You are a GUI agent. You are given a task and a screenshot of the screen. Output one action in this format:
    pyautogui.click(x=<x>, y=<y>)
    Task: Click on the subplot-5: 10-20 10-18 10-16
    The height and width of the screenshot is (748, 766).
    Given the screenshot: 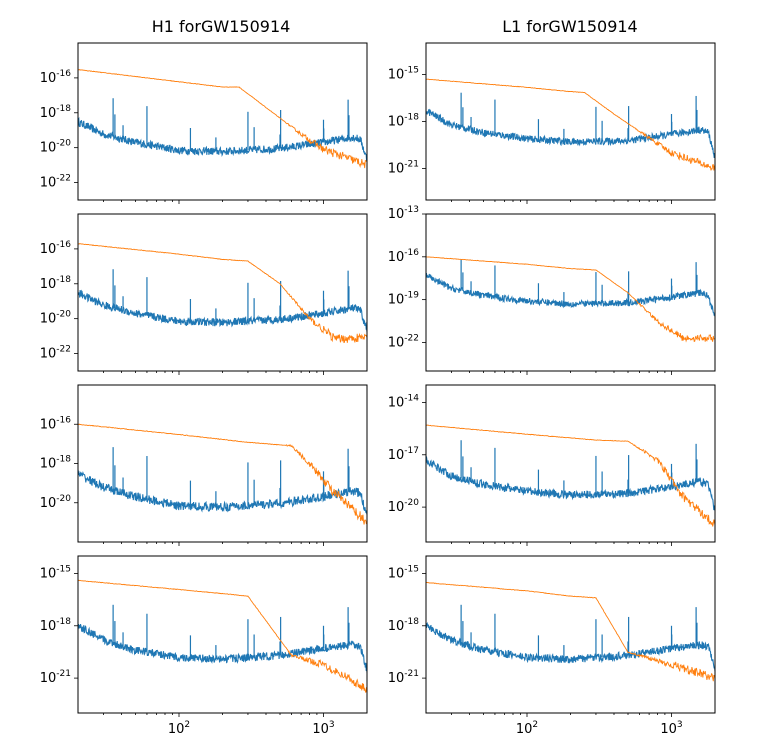 What is the action you would take?
    pyautogui.click(x=204, y=465)
    